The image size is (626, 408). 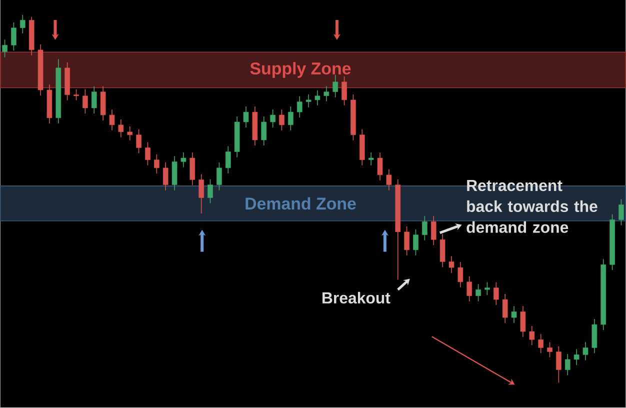 I want to click on band-label: Supply Zone, so click(x=300, y=70).